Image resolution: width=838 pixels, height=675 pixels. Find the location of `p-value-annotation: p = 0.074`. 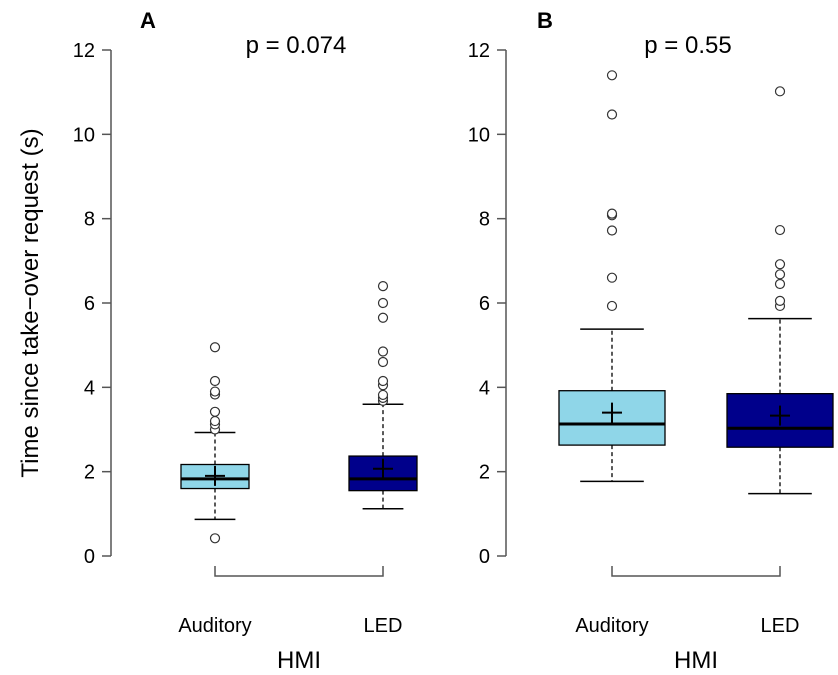

p-value-annotation: p = 0.074 is located at coordinates (296, 45).